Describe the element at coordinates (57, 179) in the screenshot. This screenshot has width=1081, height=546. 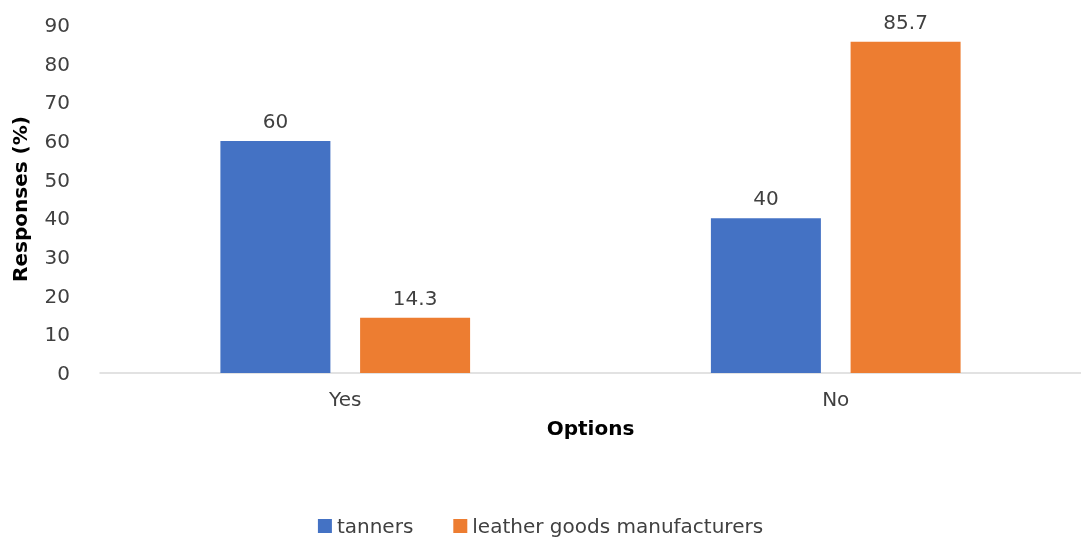
I see `y-tick-label: 50` at that location.